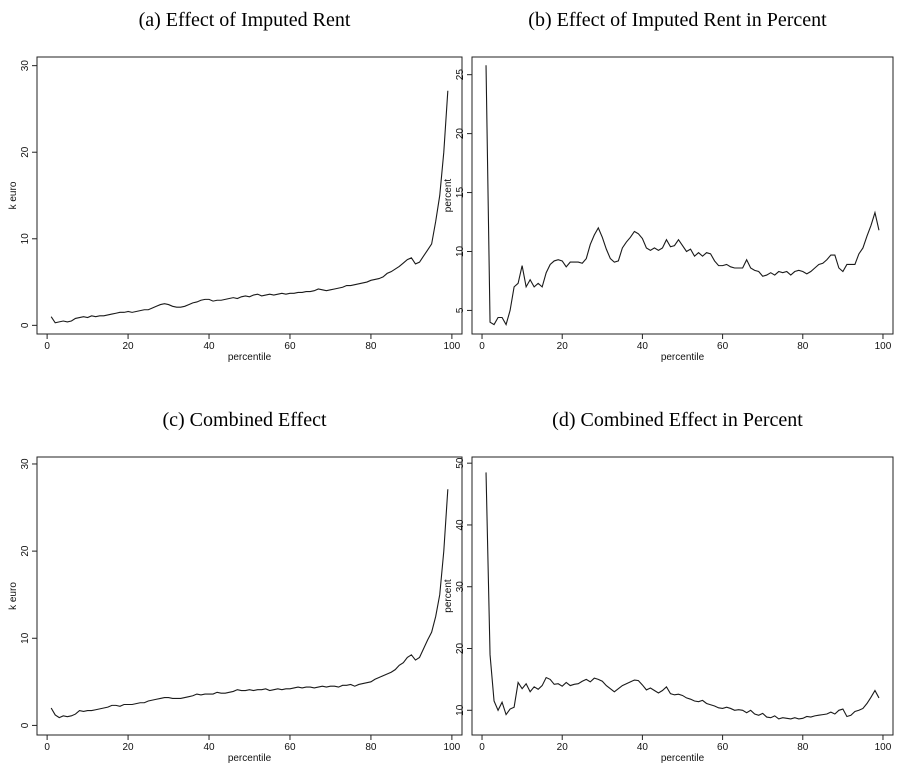  Describe the element at coordinates (460, 75) in the screenshot. I see `y-tick-label: 25` at that location.